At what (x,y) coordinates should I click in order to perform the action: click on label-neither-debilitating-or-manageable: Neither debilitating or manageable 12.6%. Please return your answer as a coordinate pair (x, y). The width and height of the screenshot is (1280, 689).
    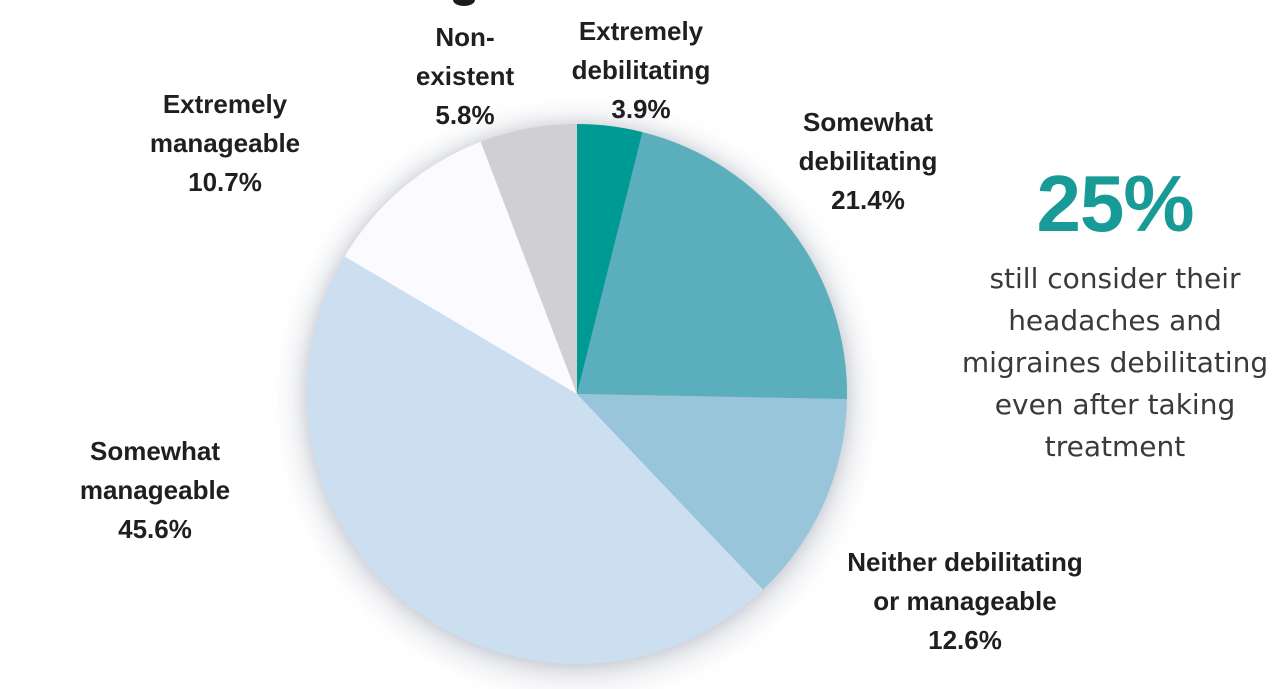
    Looking at the image, I should click on (964, 601).